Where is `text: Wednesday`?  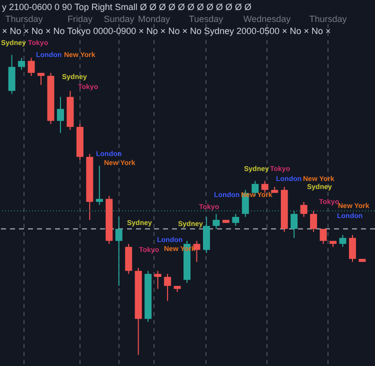 text: Wednesday is located at coordinates (267, 19).